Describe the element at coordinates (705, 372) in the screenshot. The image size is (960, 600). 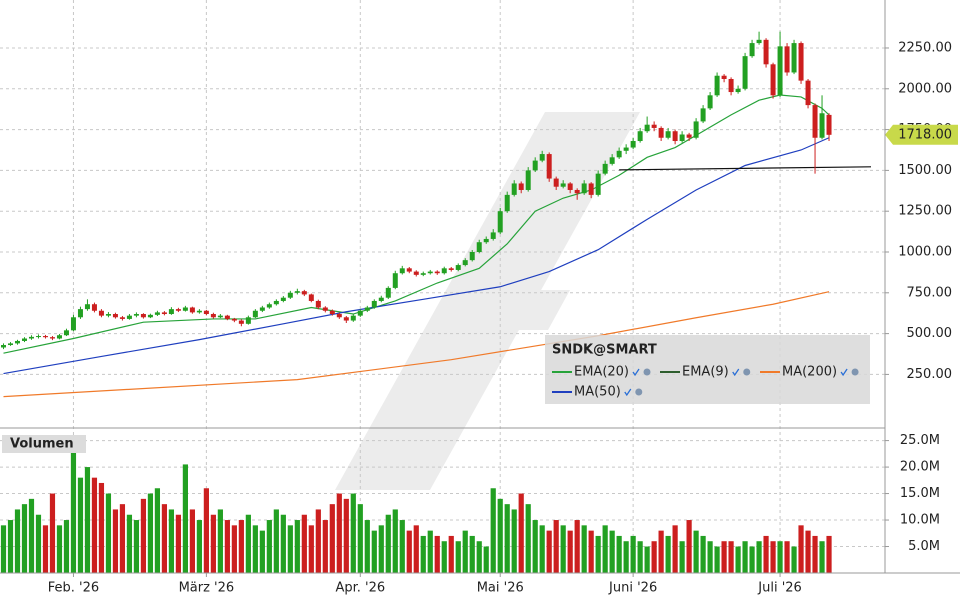
I see `legend-label: EMA(9)` at that location.